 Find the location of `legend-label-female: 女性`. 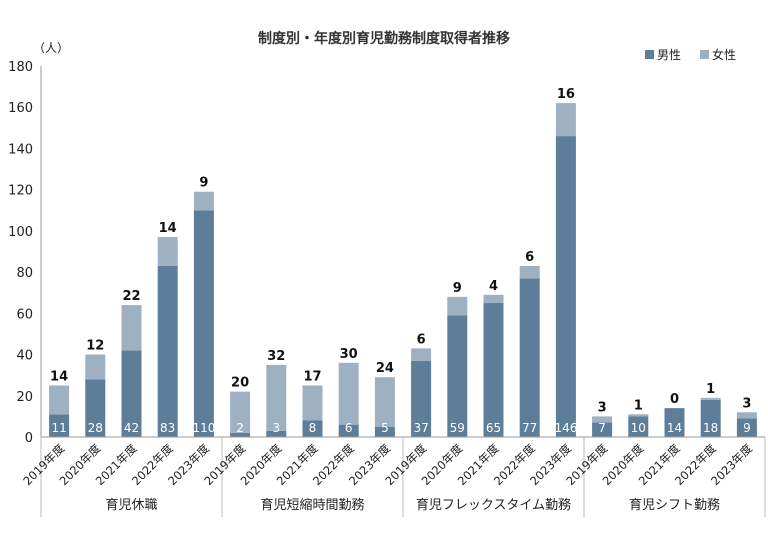

legend-label-female: 女性 is located at coordinates (724, 54).